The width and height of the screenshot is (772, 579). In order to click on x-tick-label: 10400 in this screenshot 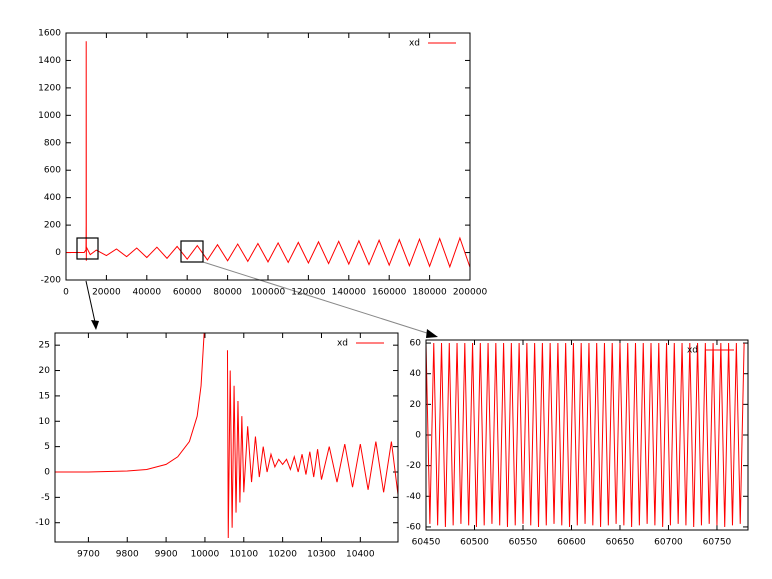, I will do `click(360, 555)`.